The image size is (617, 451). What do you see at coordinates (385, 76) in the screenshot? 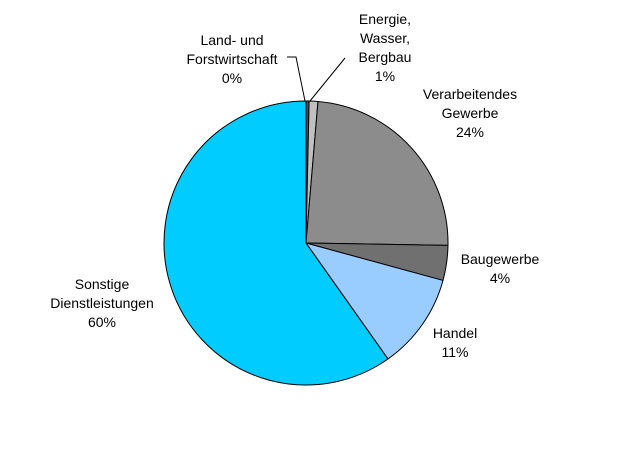
I see `slice-percent-label: 1%` at bounding box center [385, 76].